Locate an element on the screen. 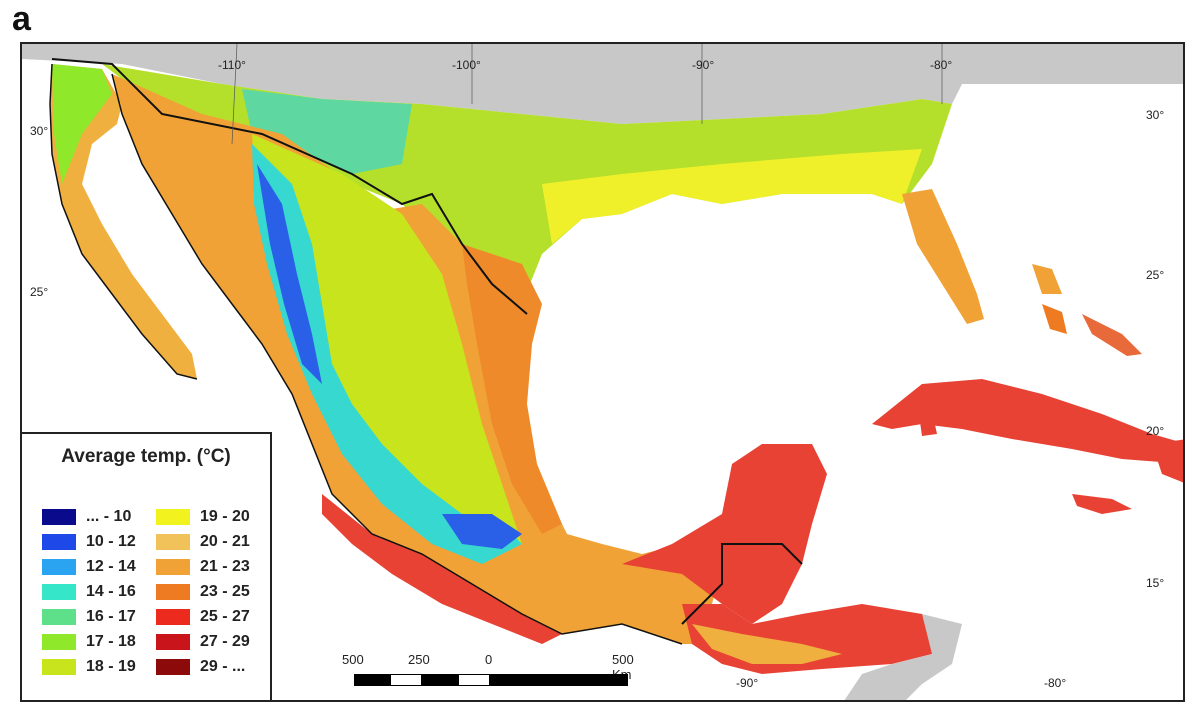 This screenshot has height=720, width=1200. cuba is located at coordinates (1027, 421).